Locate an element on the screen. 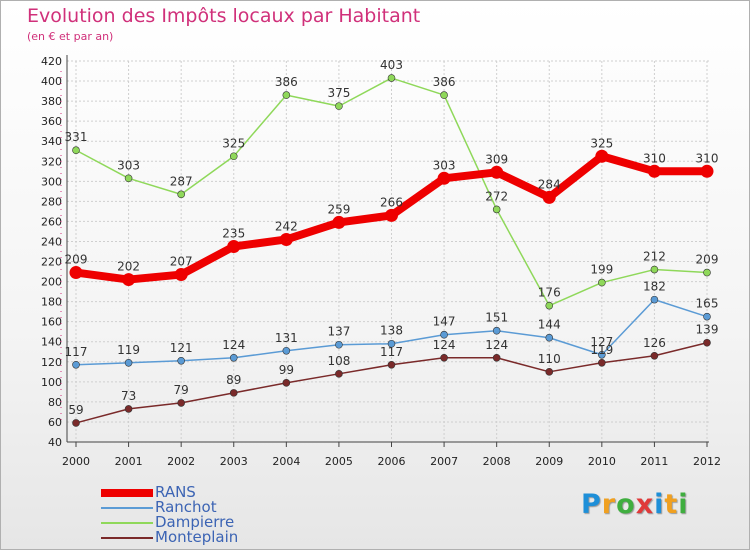 The height and width of the screenshot is (550, 750). y-tick-label: 340 is located at coordinates (51, 141).